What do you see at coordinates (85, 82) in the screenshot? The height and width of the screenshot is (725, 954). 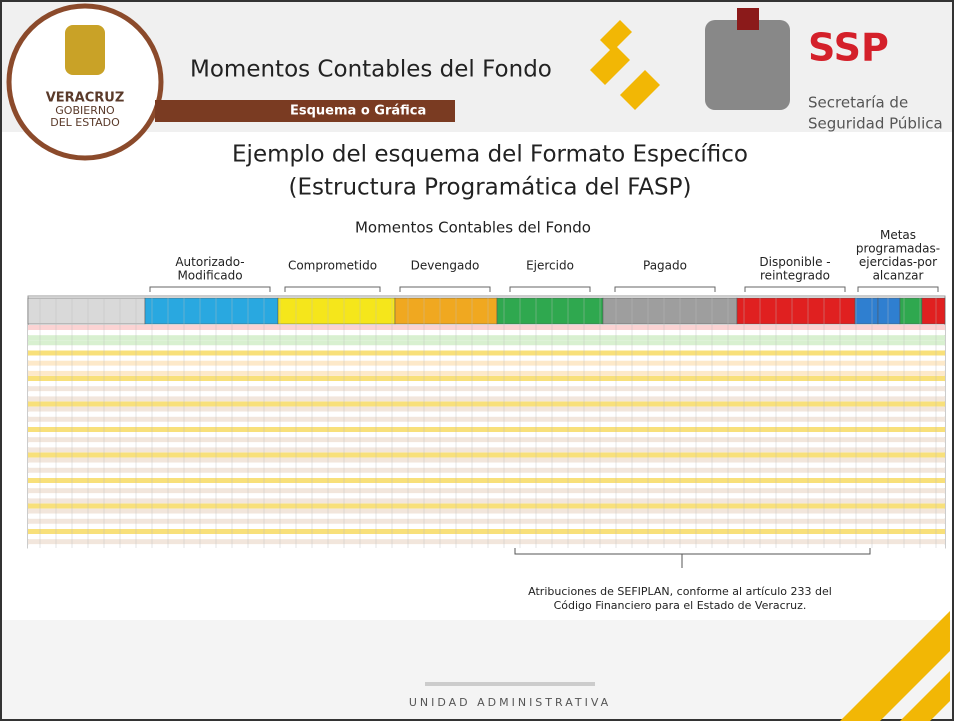 I see `logo-ring` at bounding box center [85, 82].